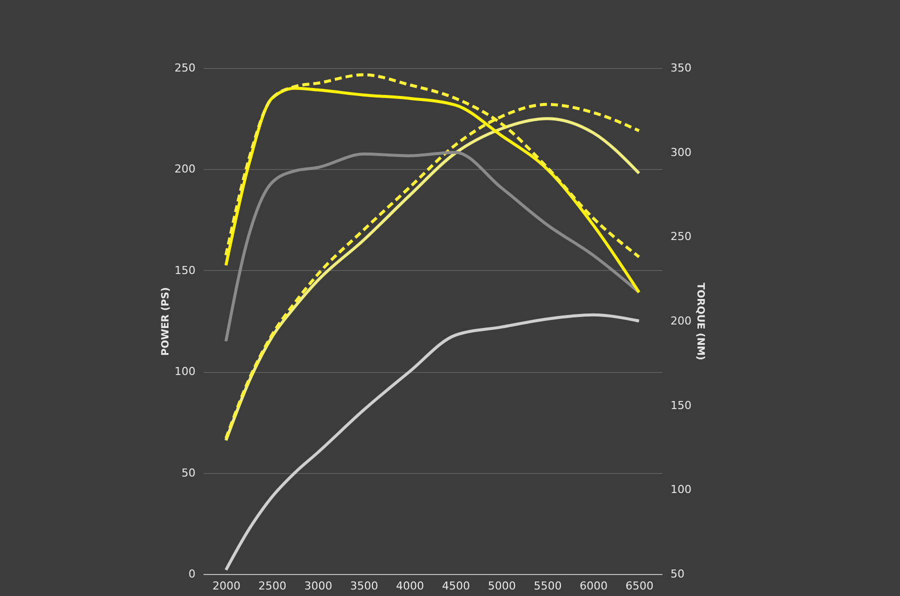 Image resolution: width=900 pixels, height=596 pixels. I want to click on y-tick-label: 200, so click(185, 169).